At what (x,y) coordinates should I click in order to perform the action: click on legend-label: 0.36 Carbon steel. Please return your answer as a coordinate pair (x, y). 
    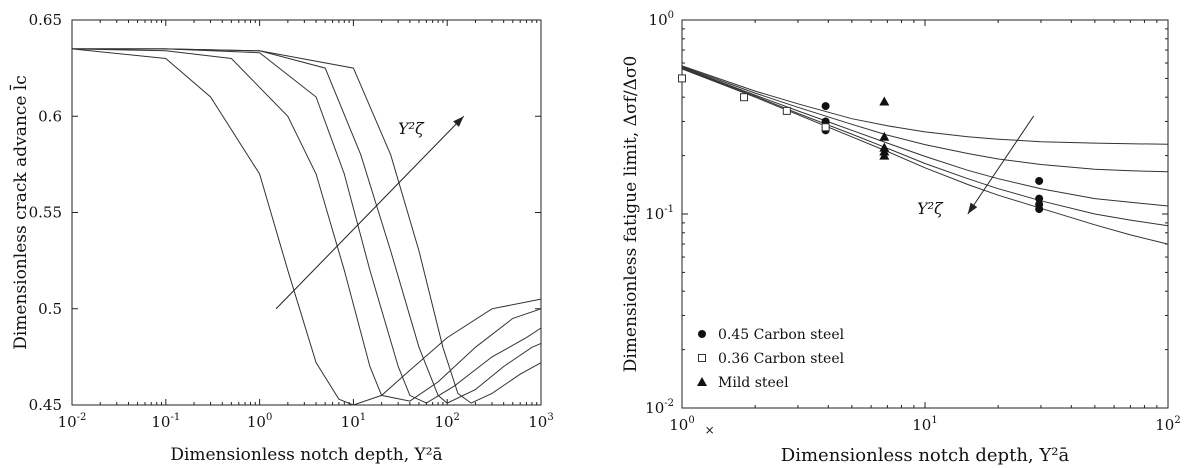
    Looking at the image, I should click on (781, 359).